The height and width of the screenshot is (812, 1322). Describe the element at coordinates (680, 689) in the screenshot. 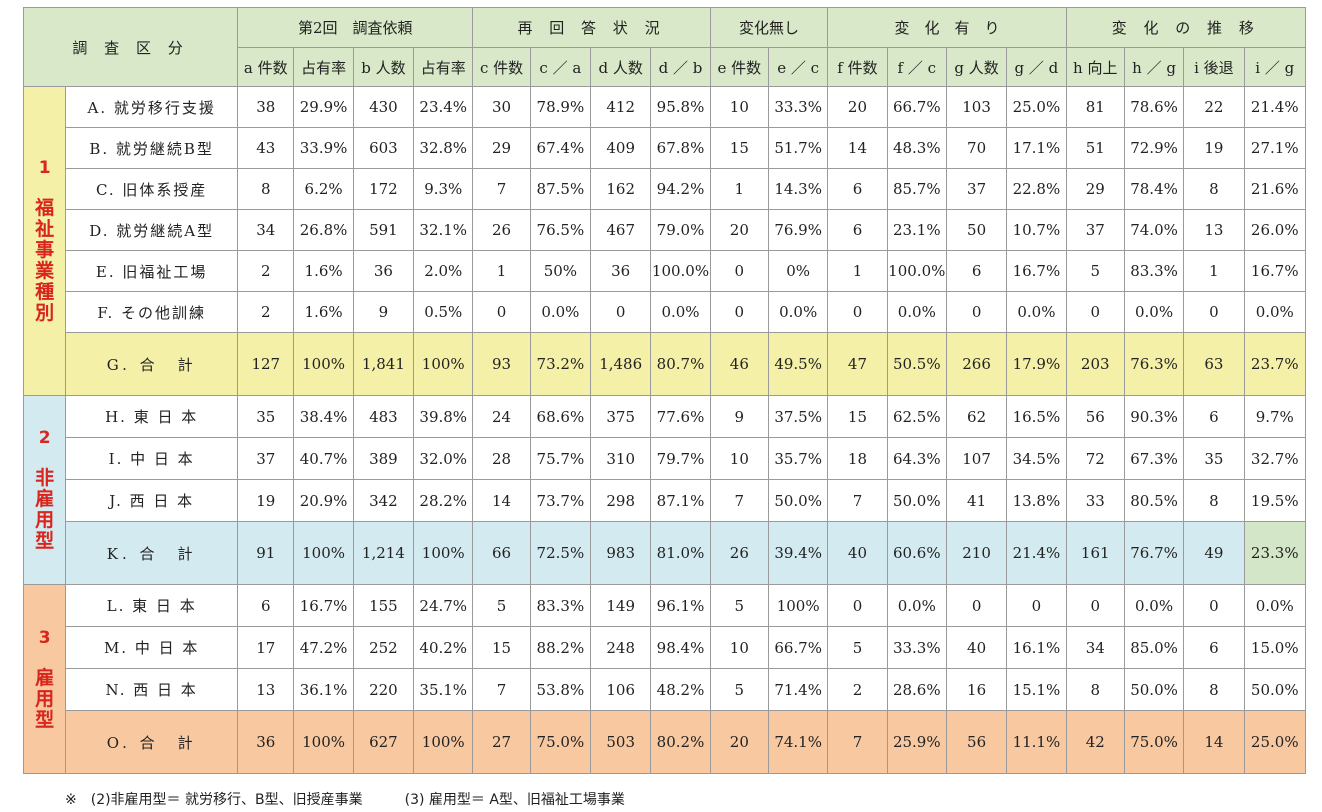

I see `table-cell: 48.2%` at that location.